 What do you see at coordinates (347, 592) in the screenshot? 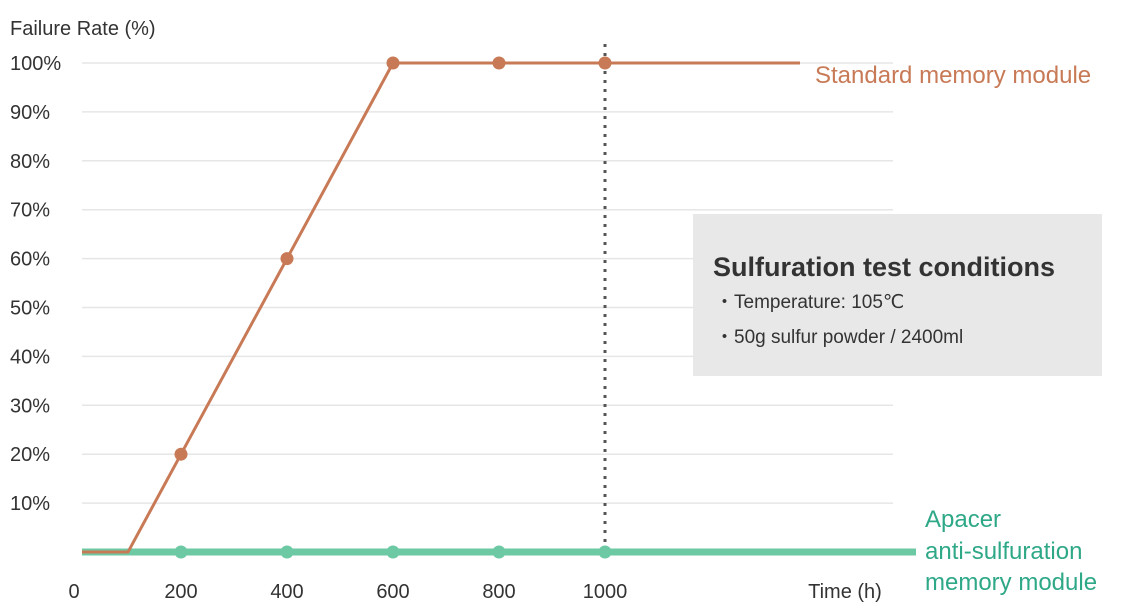
I see `x-tick-labels: 0 200 400 600 800 1000` at bounding box center [347, 592].